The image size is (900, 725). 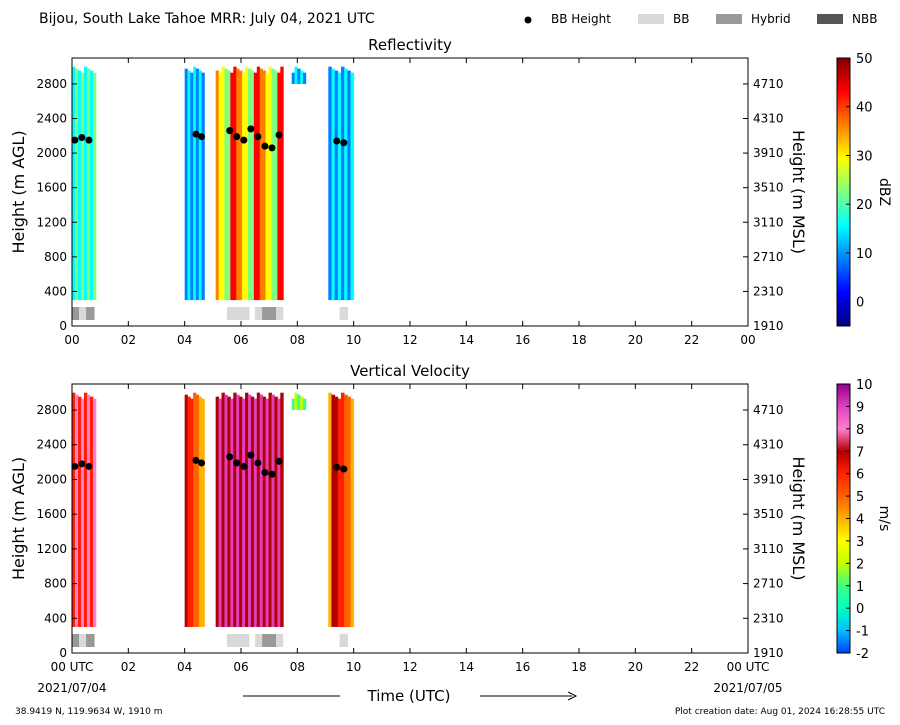 What do you see at coordinates (747, 688) in the screenshot?
I see `end-date: 2021/07/05` at bounding box center [747, 688].